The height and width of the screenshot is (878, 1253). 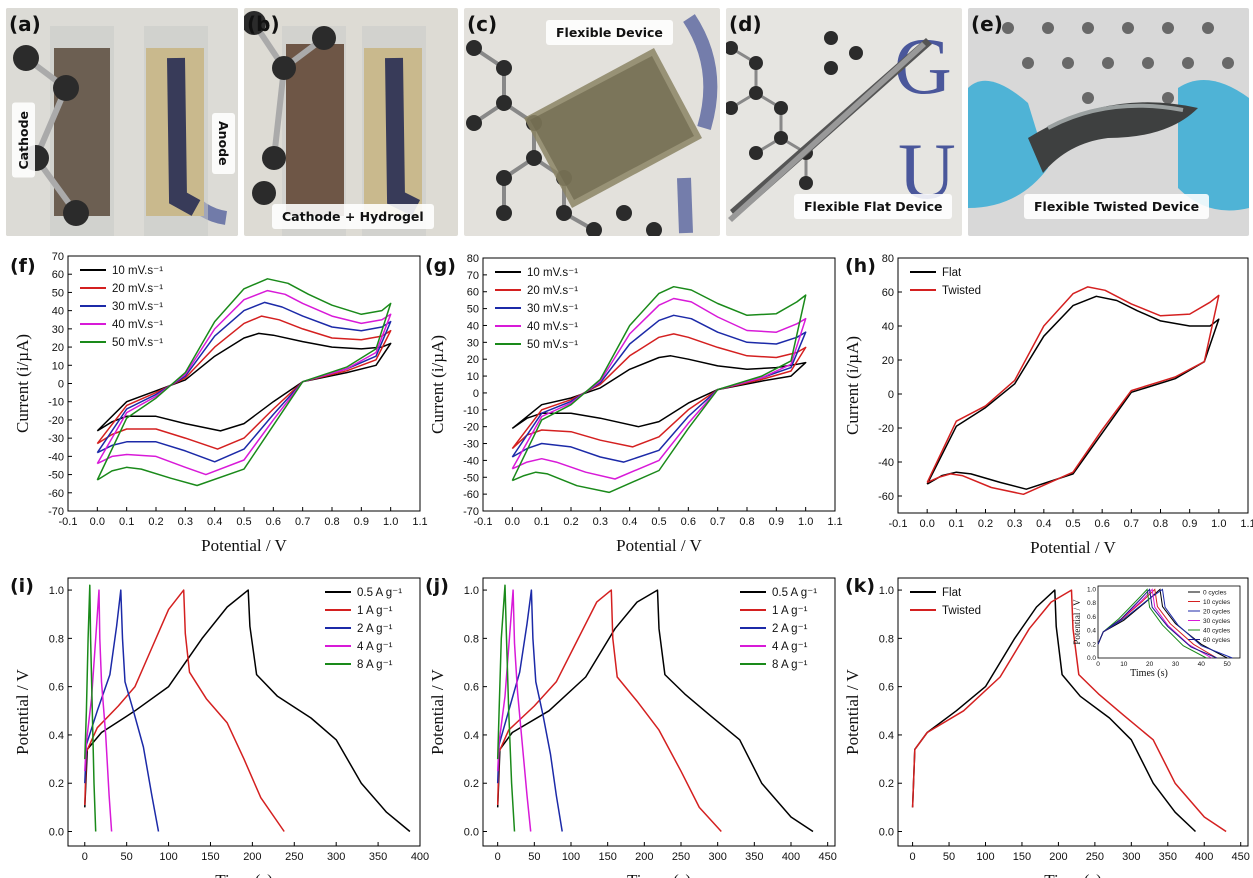 I want to click on photo-c-flexible-device: (c) Flexible Device, so click(x=592, y=122).